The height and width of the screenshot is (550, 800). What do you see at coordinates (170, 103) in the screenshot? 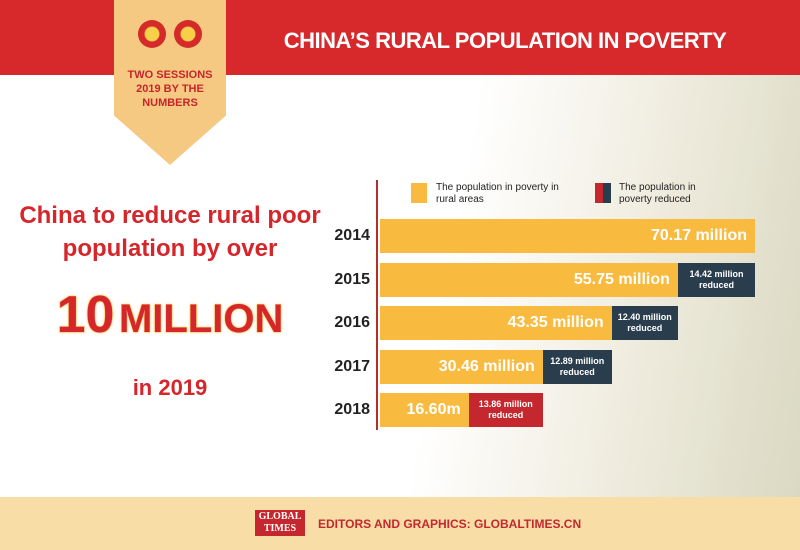
I see `badge-line: NUMBERS` at bounding box center [170, 103].